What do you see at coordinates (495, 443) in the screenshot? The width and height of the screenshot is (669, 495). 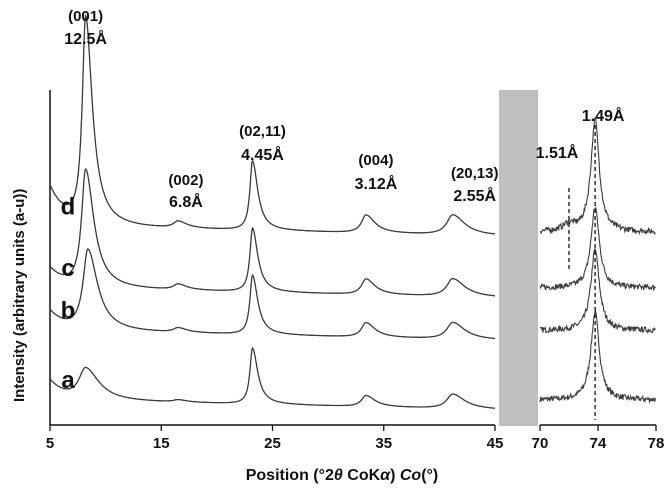 I see `x-tick-label: 45` at bounding box center [495, 443].